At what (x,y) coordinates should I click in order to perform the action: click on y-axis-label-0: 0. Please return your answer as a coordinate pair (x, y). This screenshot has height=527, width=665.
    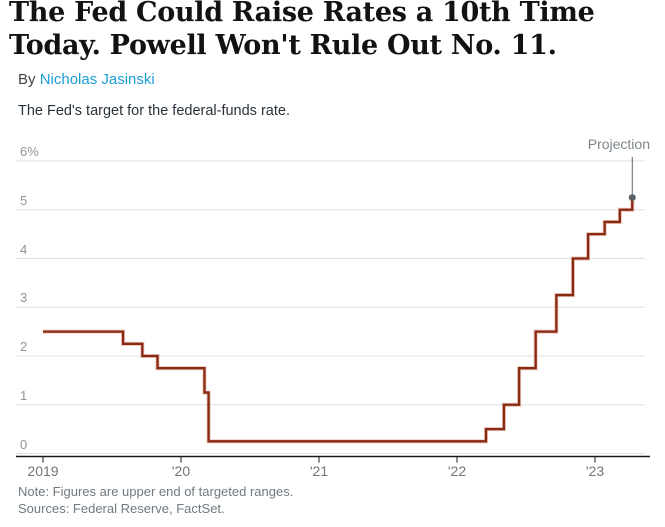
    Looking at the image, I should click on (24, 444).